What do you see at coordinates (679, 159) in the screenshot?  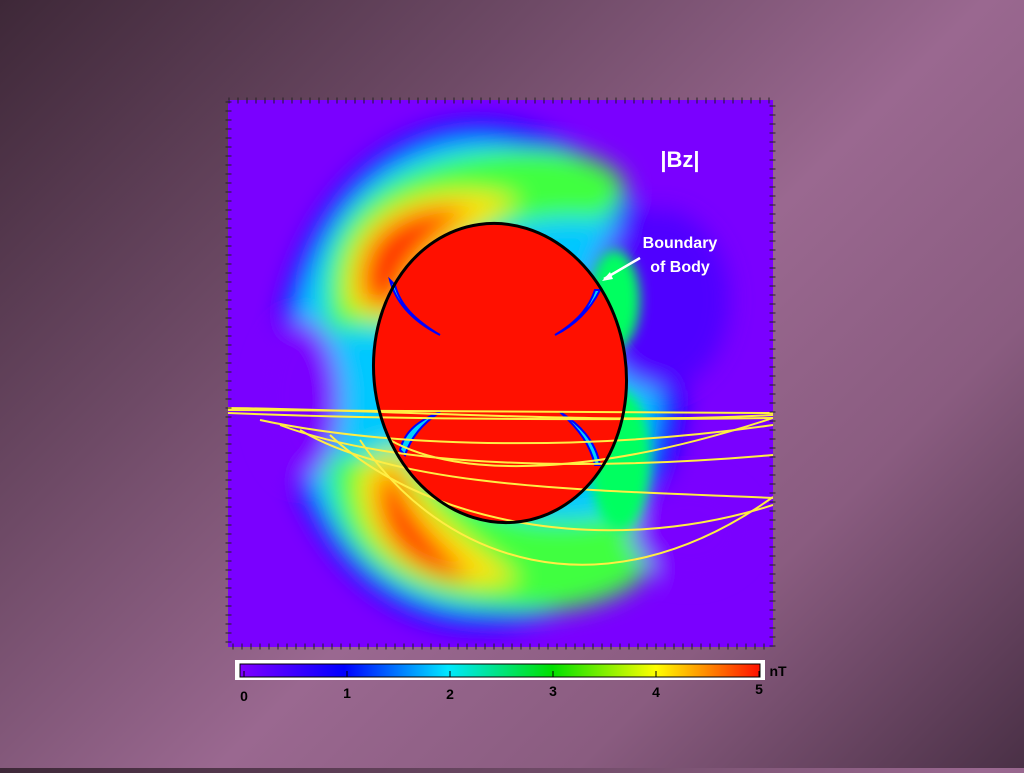 I see `plot-title: |Bz|` at bounding box center [679, 159].